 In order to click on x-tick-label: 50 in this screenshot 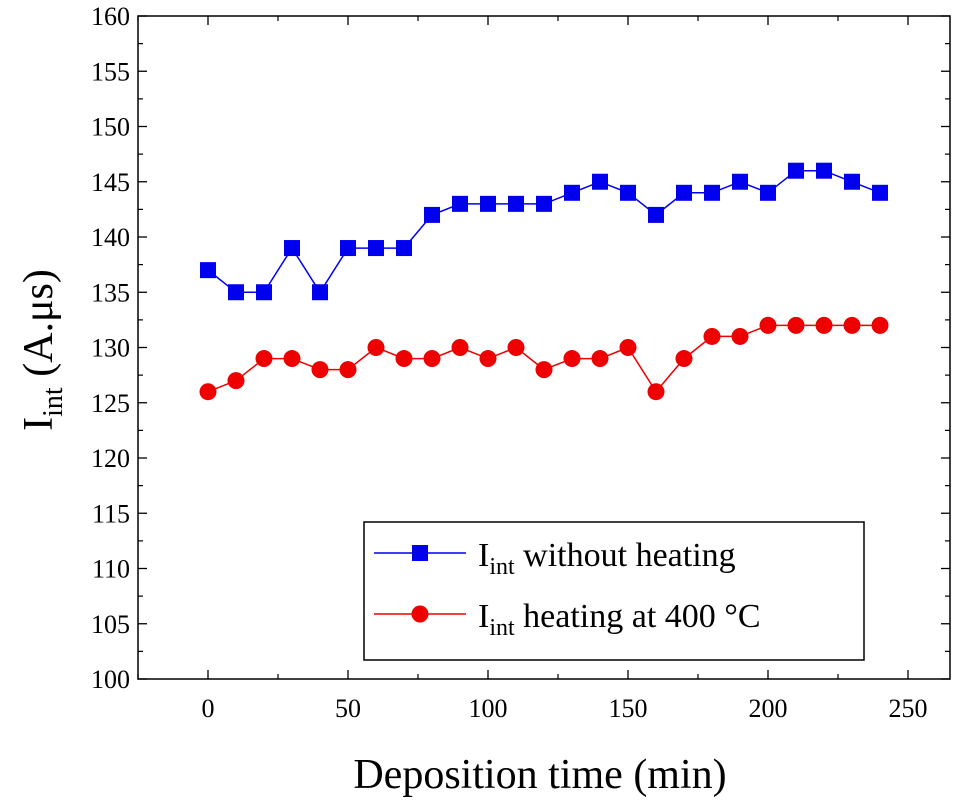, I will do `click(348, 708)`.